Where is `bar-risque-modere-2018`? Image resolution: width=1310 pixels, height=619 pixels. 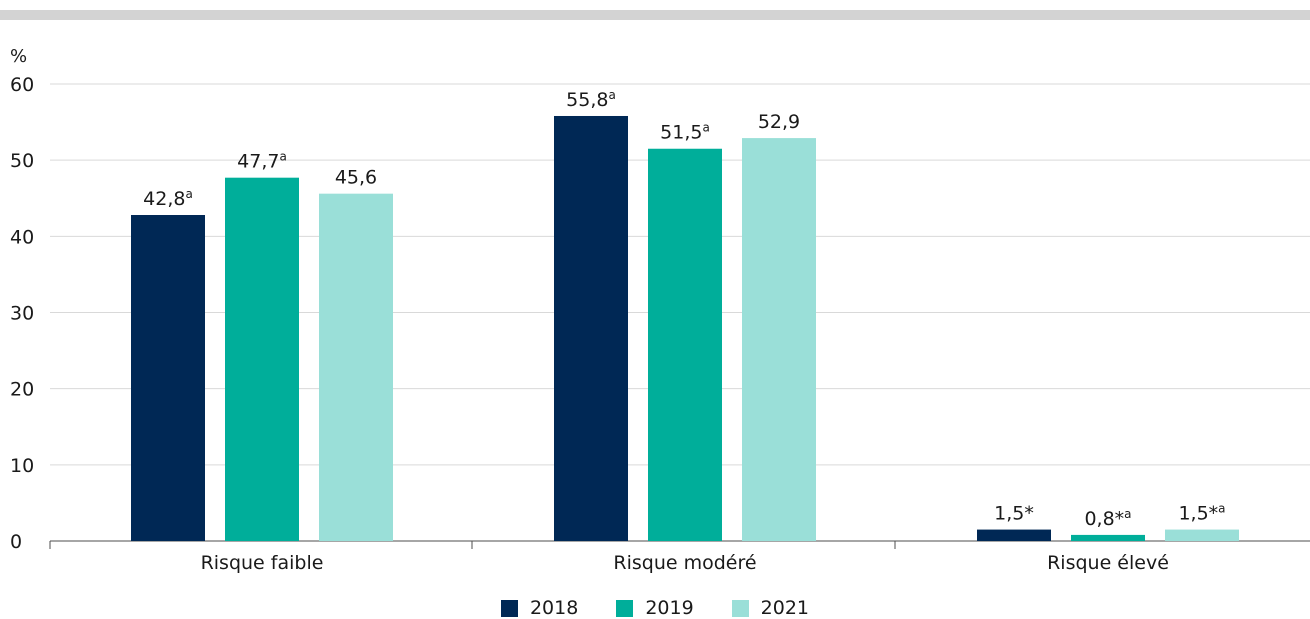 bar-risque-modere-2018 is located at coordinates (591, 328).